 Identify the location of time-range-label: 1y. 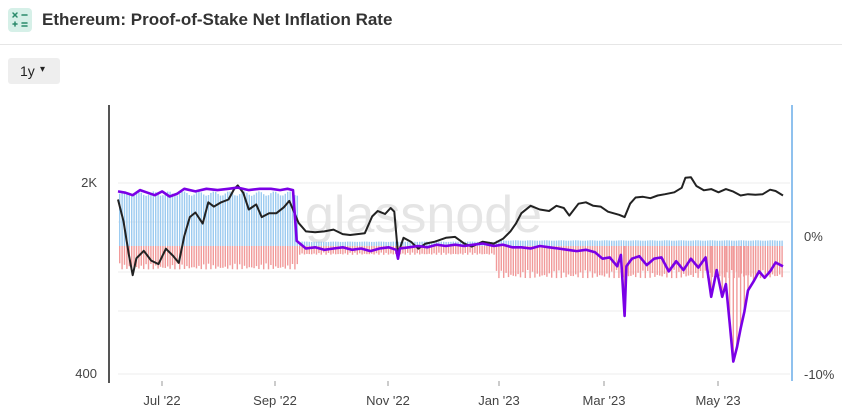
(27, 71).